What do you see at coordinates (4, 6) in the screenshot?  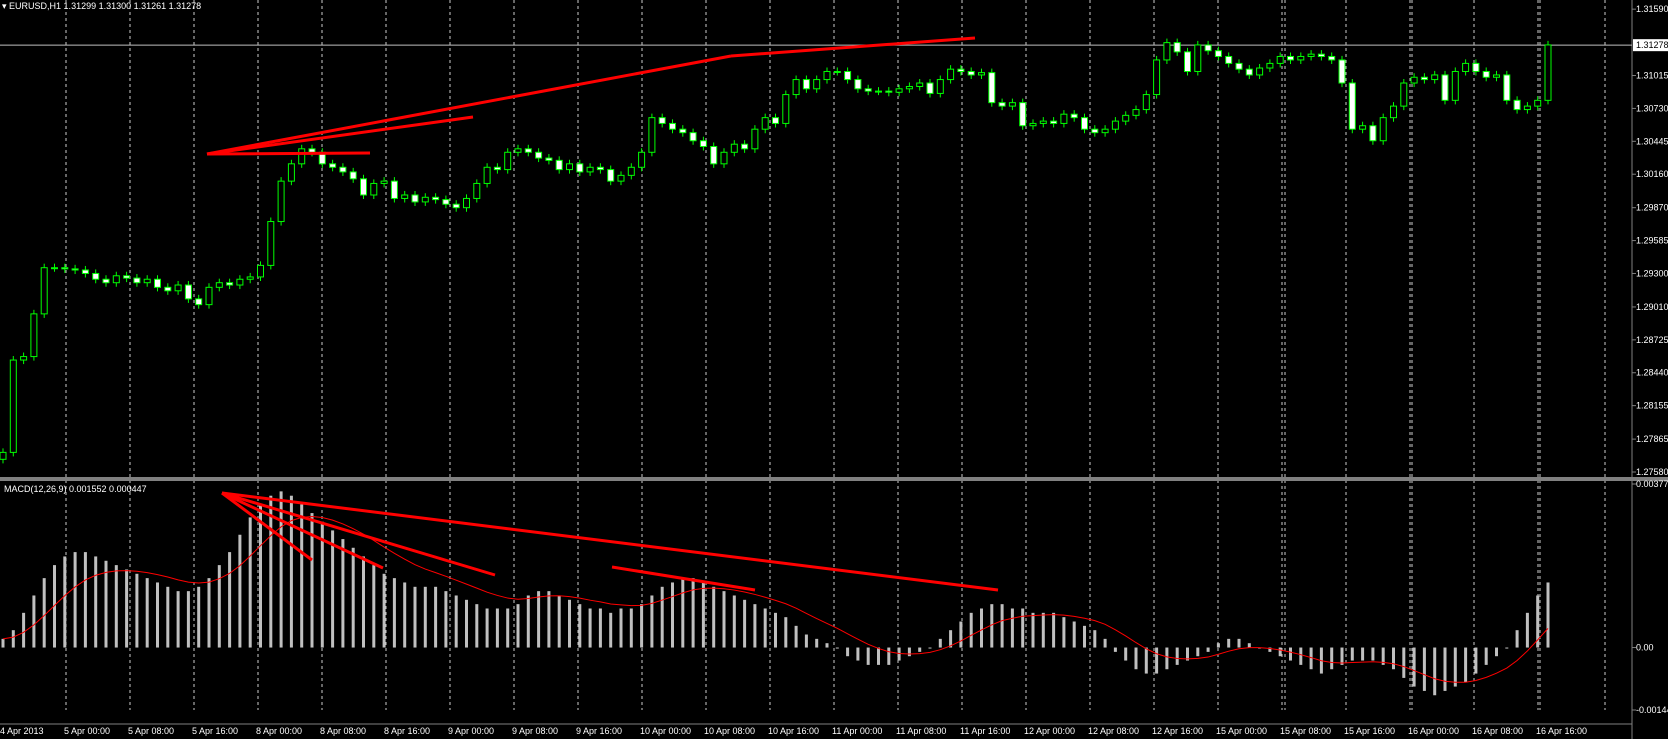 I see `dropdown-triangle-icon: ▾` at bounding box center [4, 6].